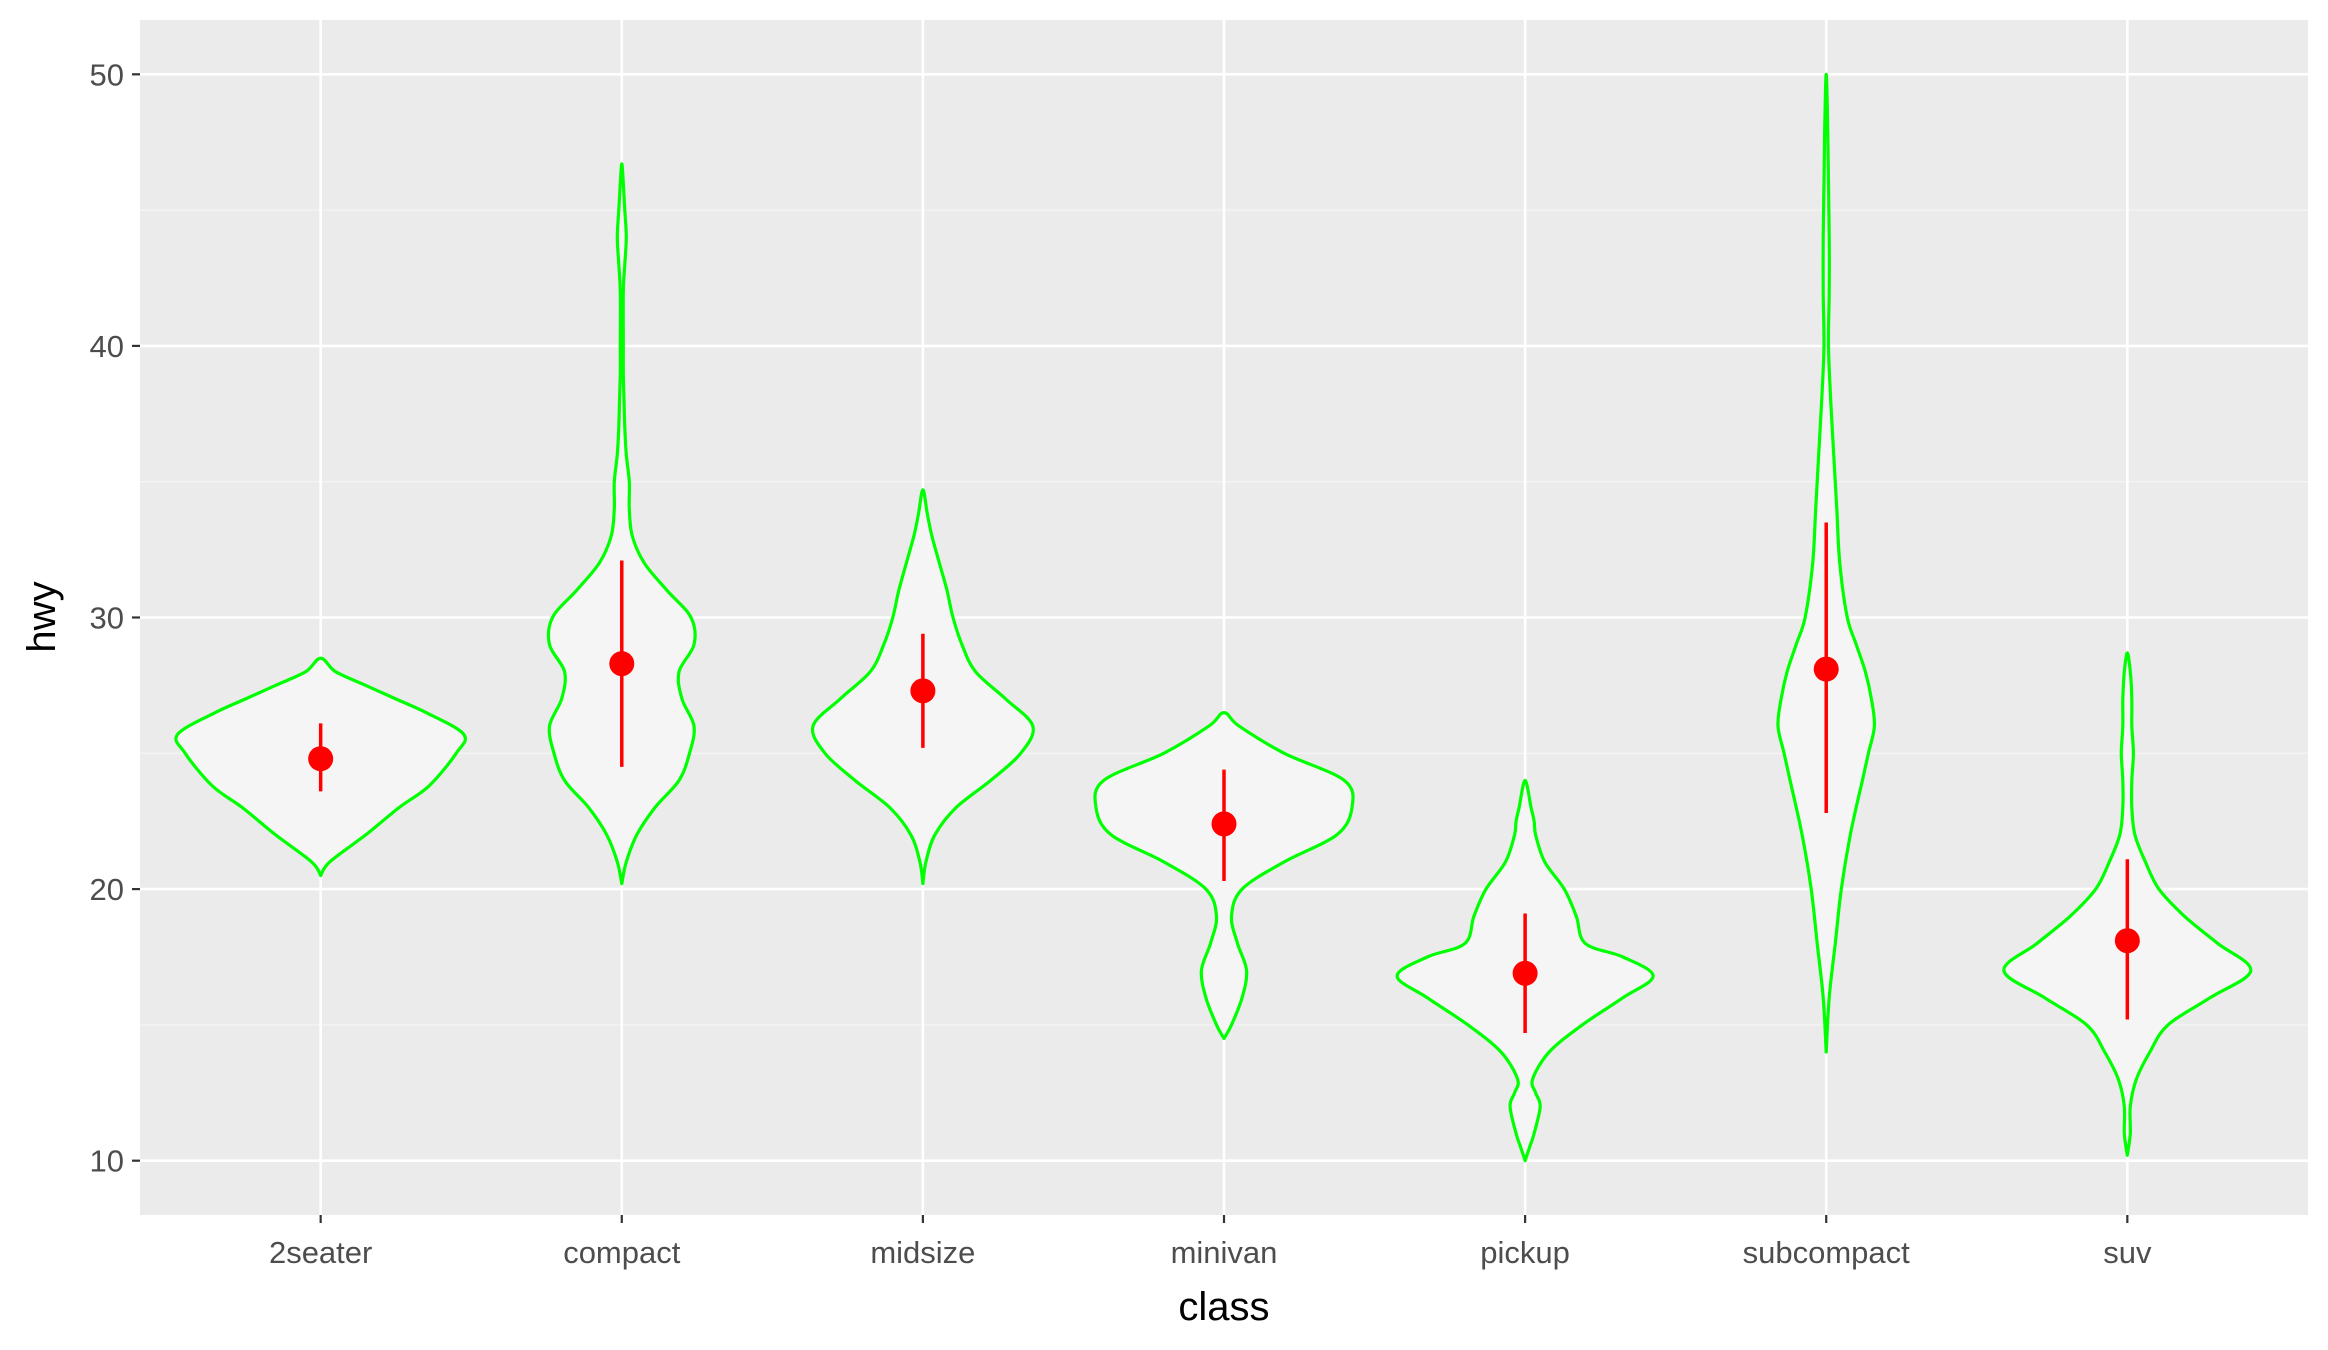 This screenshot has width=2328, height=1350. What do you see at coordinates (621, 524) in the screenshot?
I see `violin-compact` at bounding box center [621, 524].